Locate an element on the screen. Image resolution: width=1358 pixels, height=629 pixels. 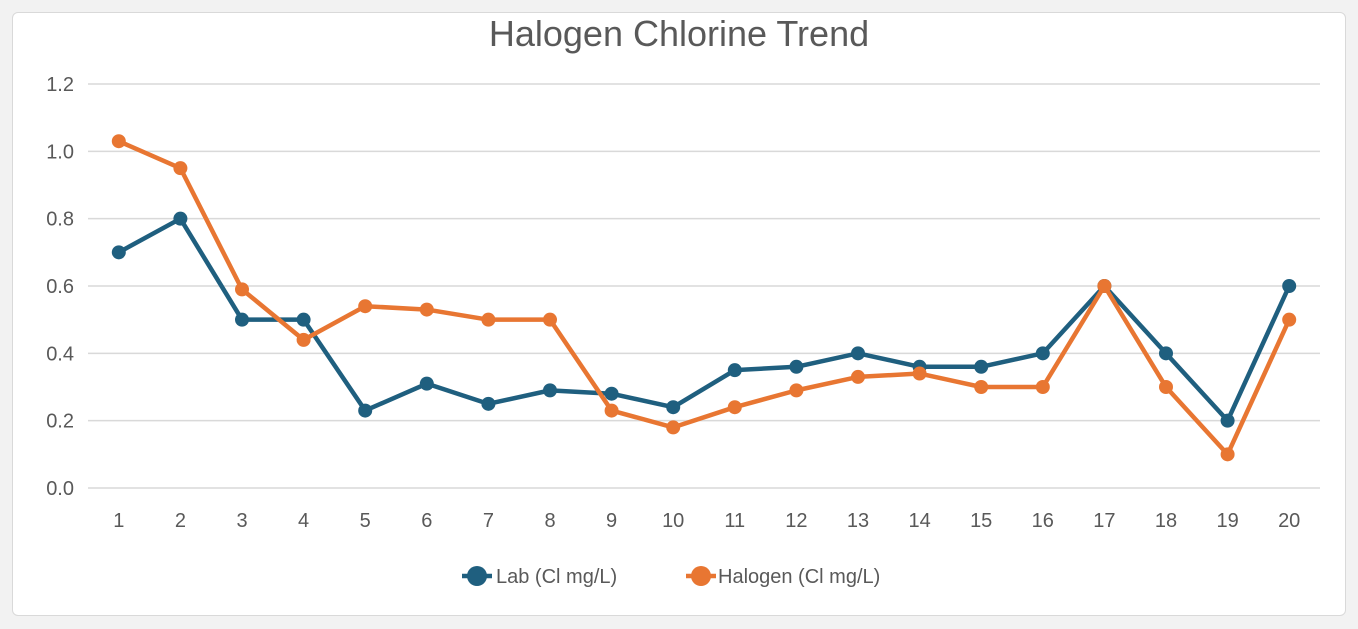
chart-title: Halogen Chlorine Trend is located at coordinates (679, 33).